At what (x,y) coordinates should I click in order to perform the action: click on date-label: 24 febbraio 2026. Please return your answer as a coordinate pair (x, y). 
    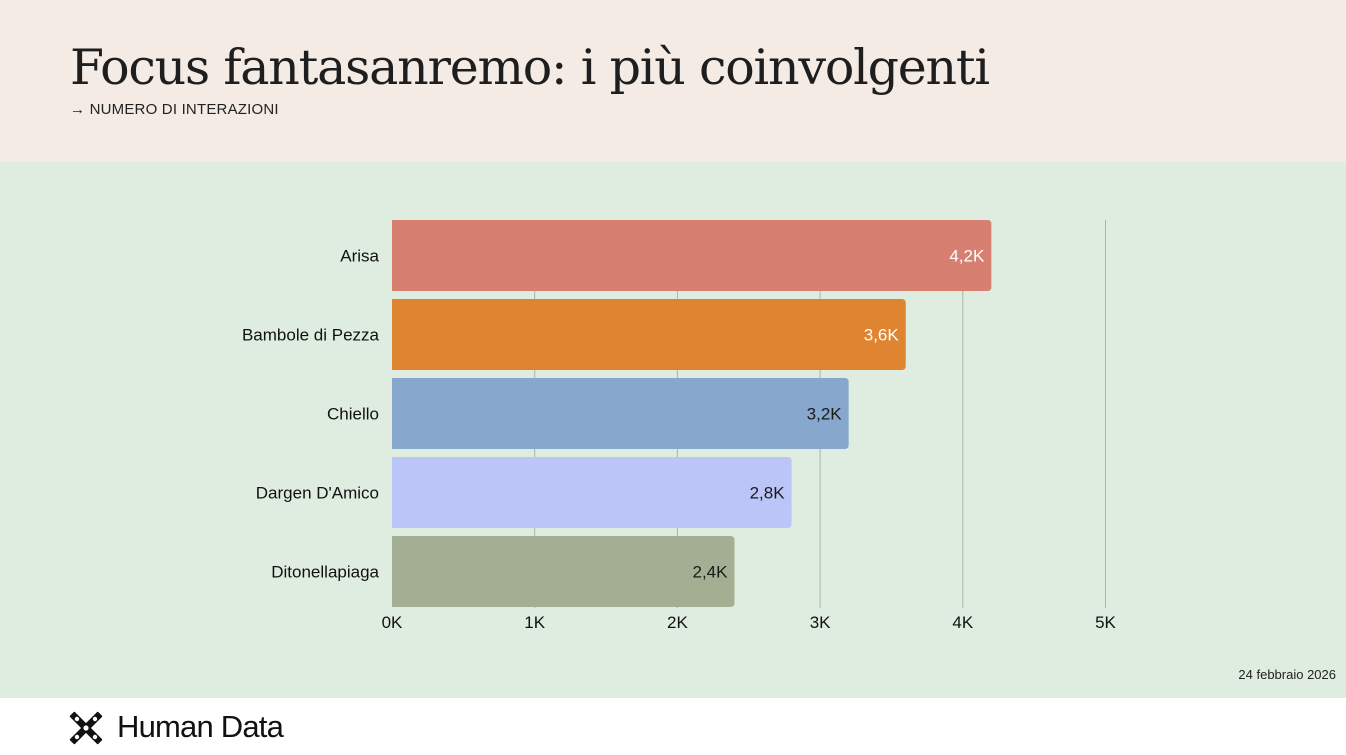
    Looking at the image, I should click on (1287, 674).